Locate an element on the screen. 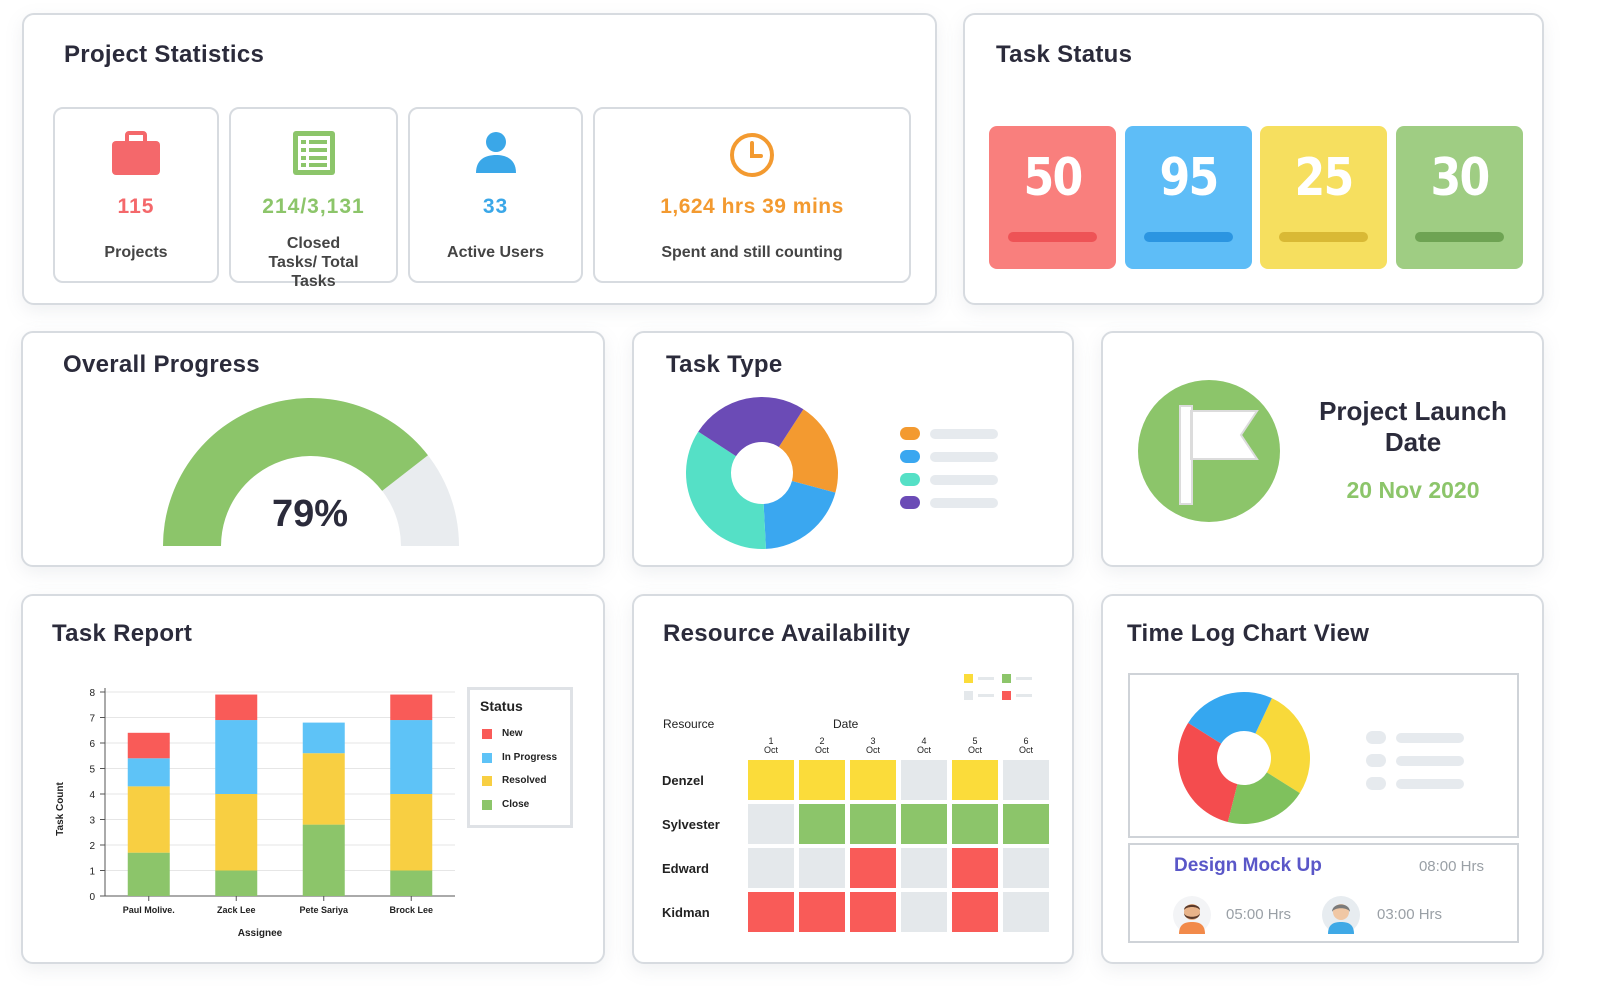 This screenshot has width=1600, height=1003. mini-legend-green is located at coordinates (1006, 678).